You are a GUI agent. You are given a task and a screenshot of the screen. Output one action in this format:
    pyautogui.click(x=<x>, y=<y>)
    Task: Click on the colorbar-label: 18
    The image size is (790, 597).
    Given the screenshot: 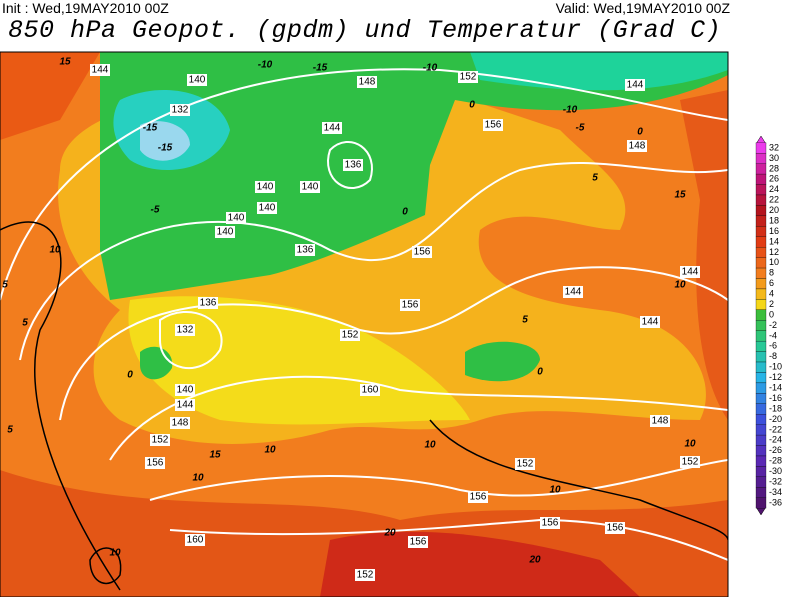 What is the action you would take?
    pyautogui.click(x=774, y=220)
    